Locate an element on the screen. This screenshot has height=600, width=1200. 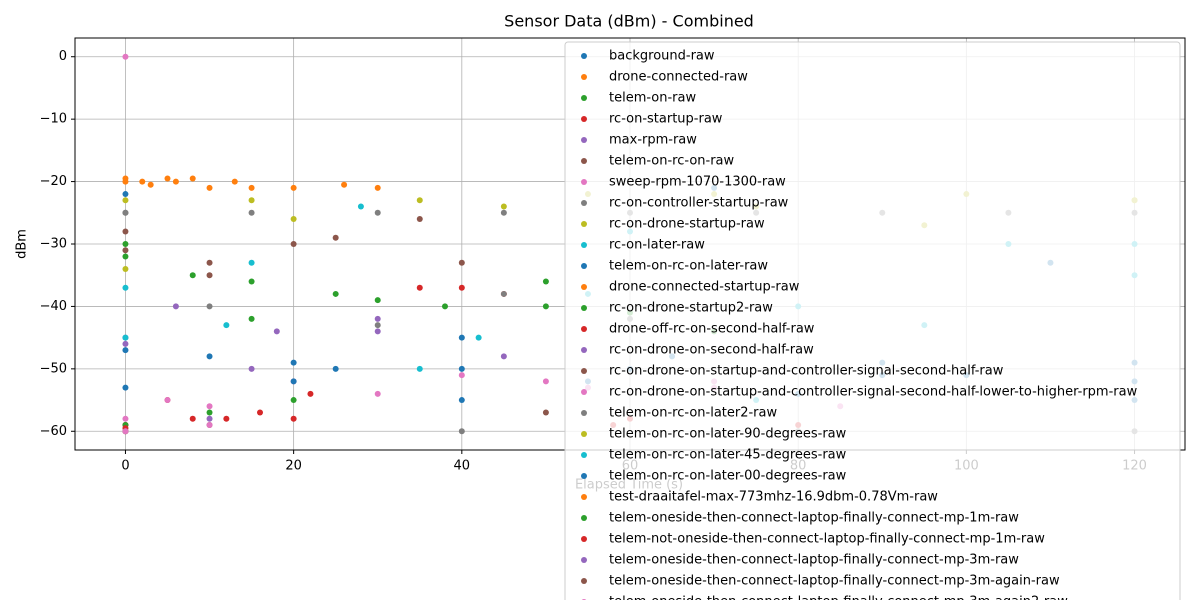
y-tick-label: 0 is located at coordinates (63, 56).